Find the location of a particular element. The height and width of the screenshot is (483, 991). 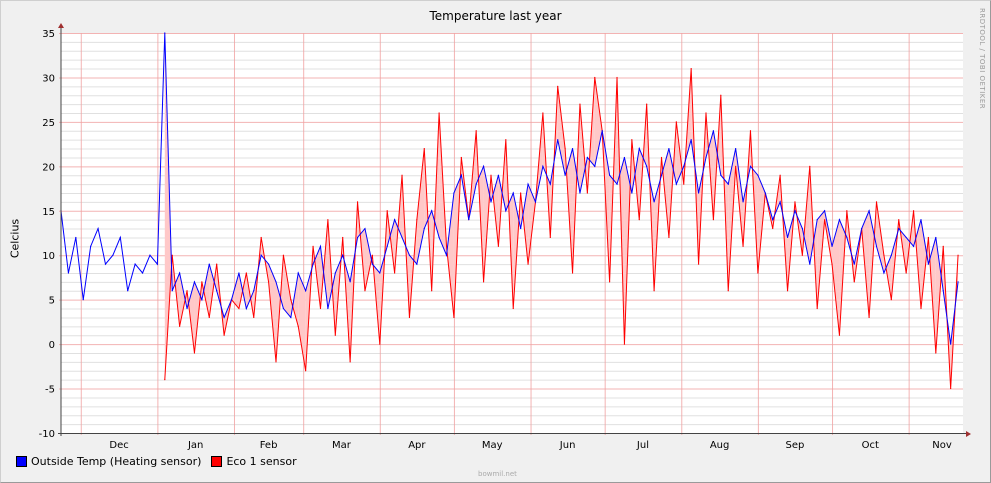

y-tick-label: 15 is located at coordinates (48, 212).